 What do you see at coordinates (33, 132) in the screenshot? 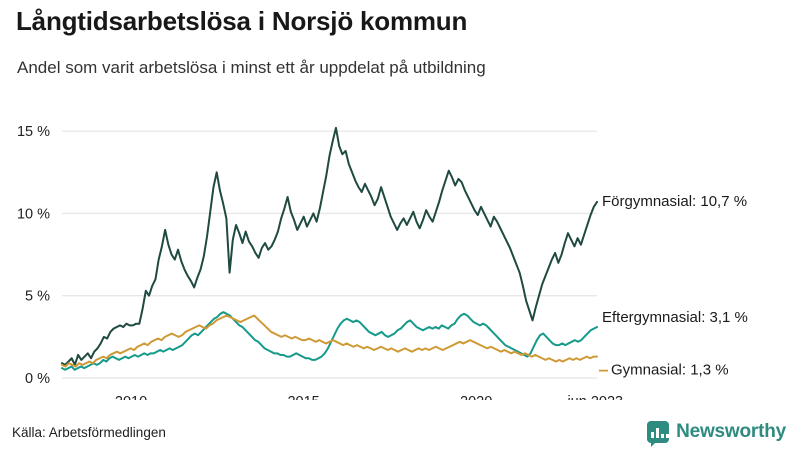
I see `y-axis-tick-label: 15 %` at bounding box center [33, 132].